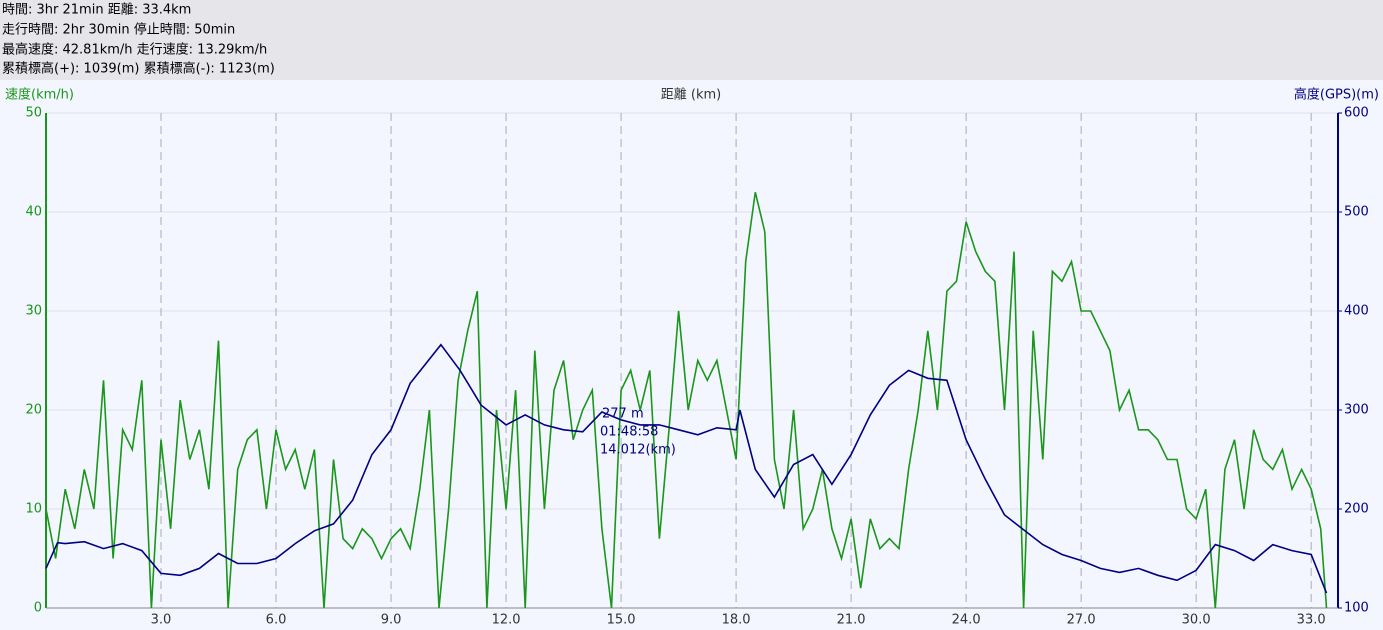 This screenshot has height=630, width=1383. Describe the element at coordinates (161, 620) in the screenshot. I see `x-tick-label: 3.0` at that location.